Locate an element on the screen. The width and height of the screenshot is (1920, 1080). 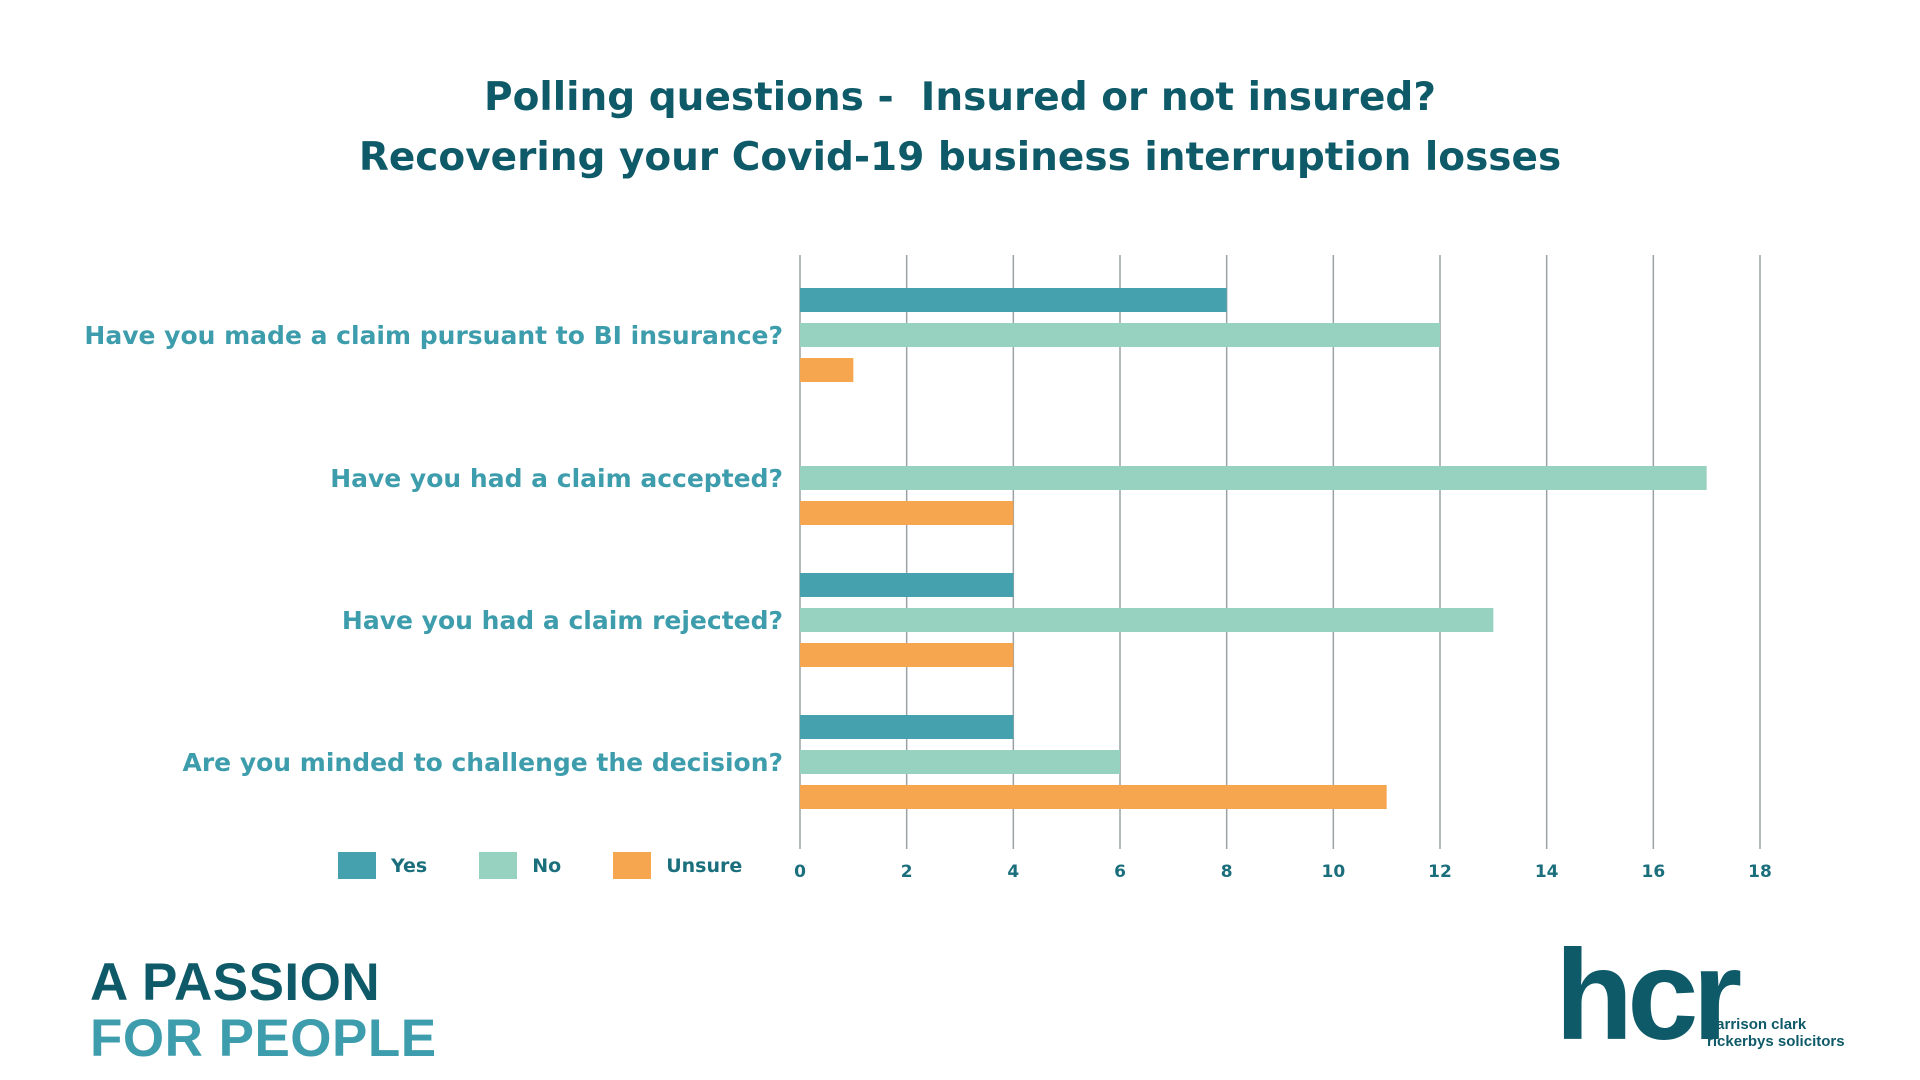
category-label: Have you had a claim accepted? is located at coordinates (556, 478).